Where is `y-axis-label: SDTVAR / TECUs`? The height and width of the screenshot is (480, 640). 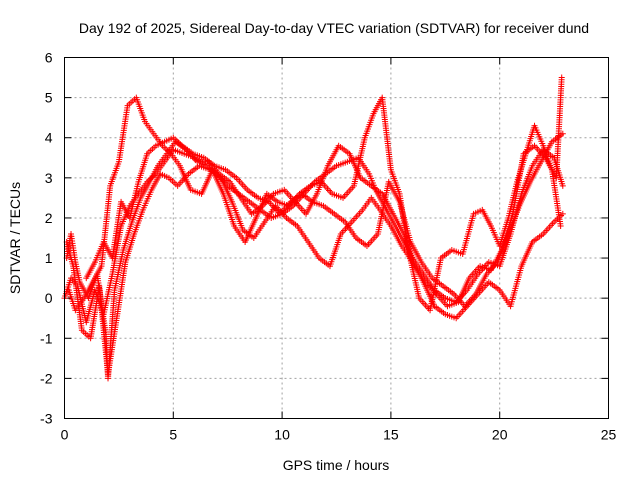 y-axis-label: SDTVAR / TECUs is located at coordinates (15, 238).